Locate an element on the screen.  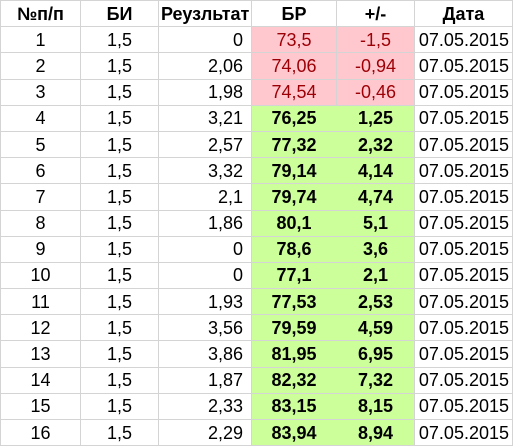
cell-result: 1,93 is located at coordinates (205, 302).